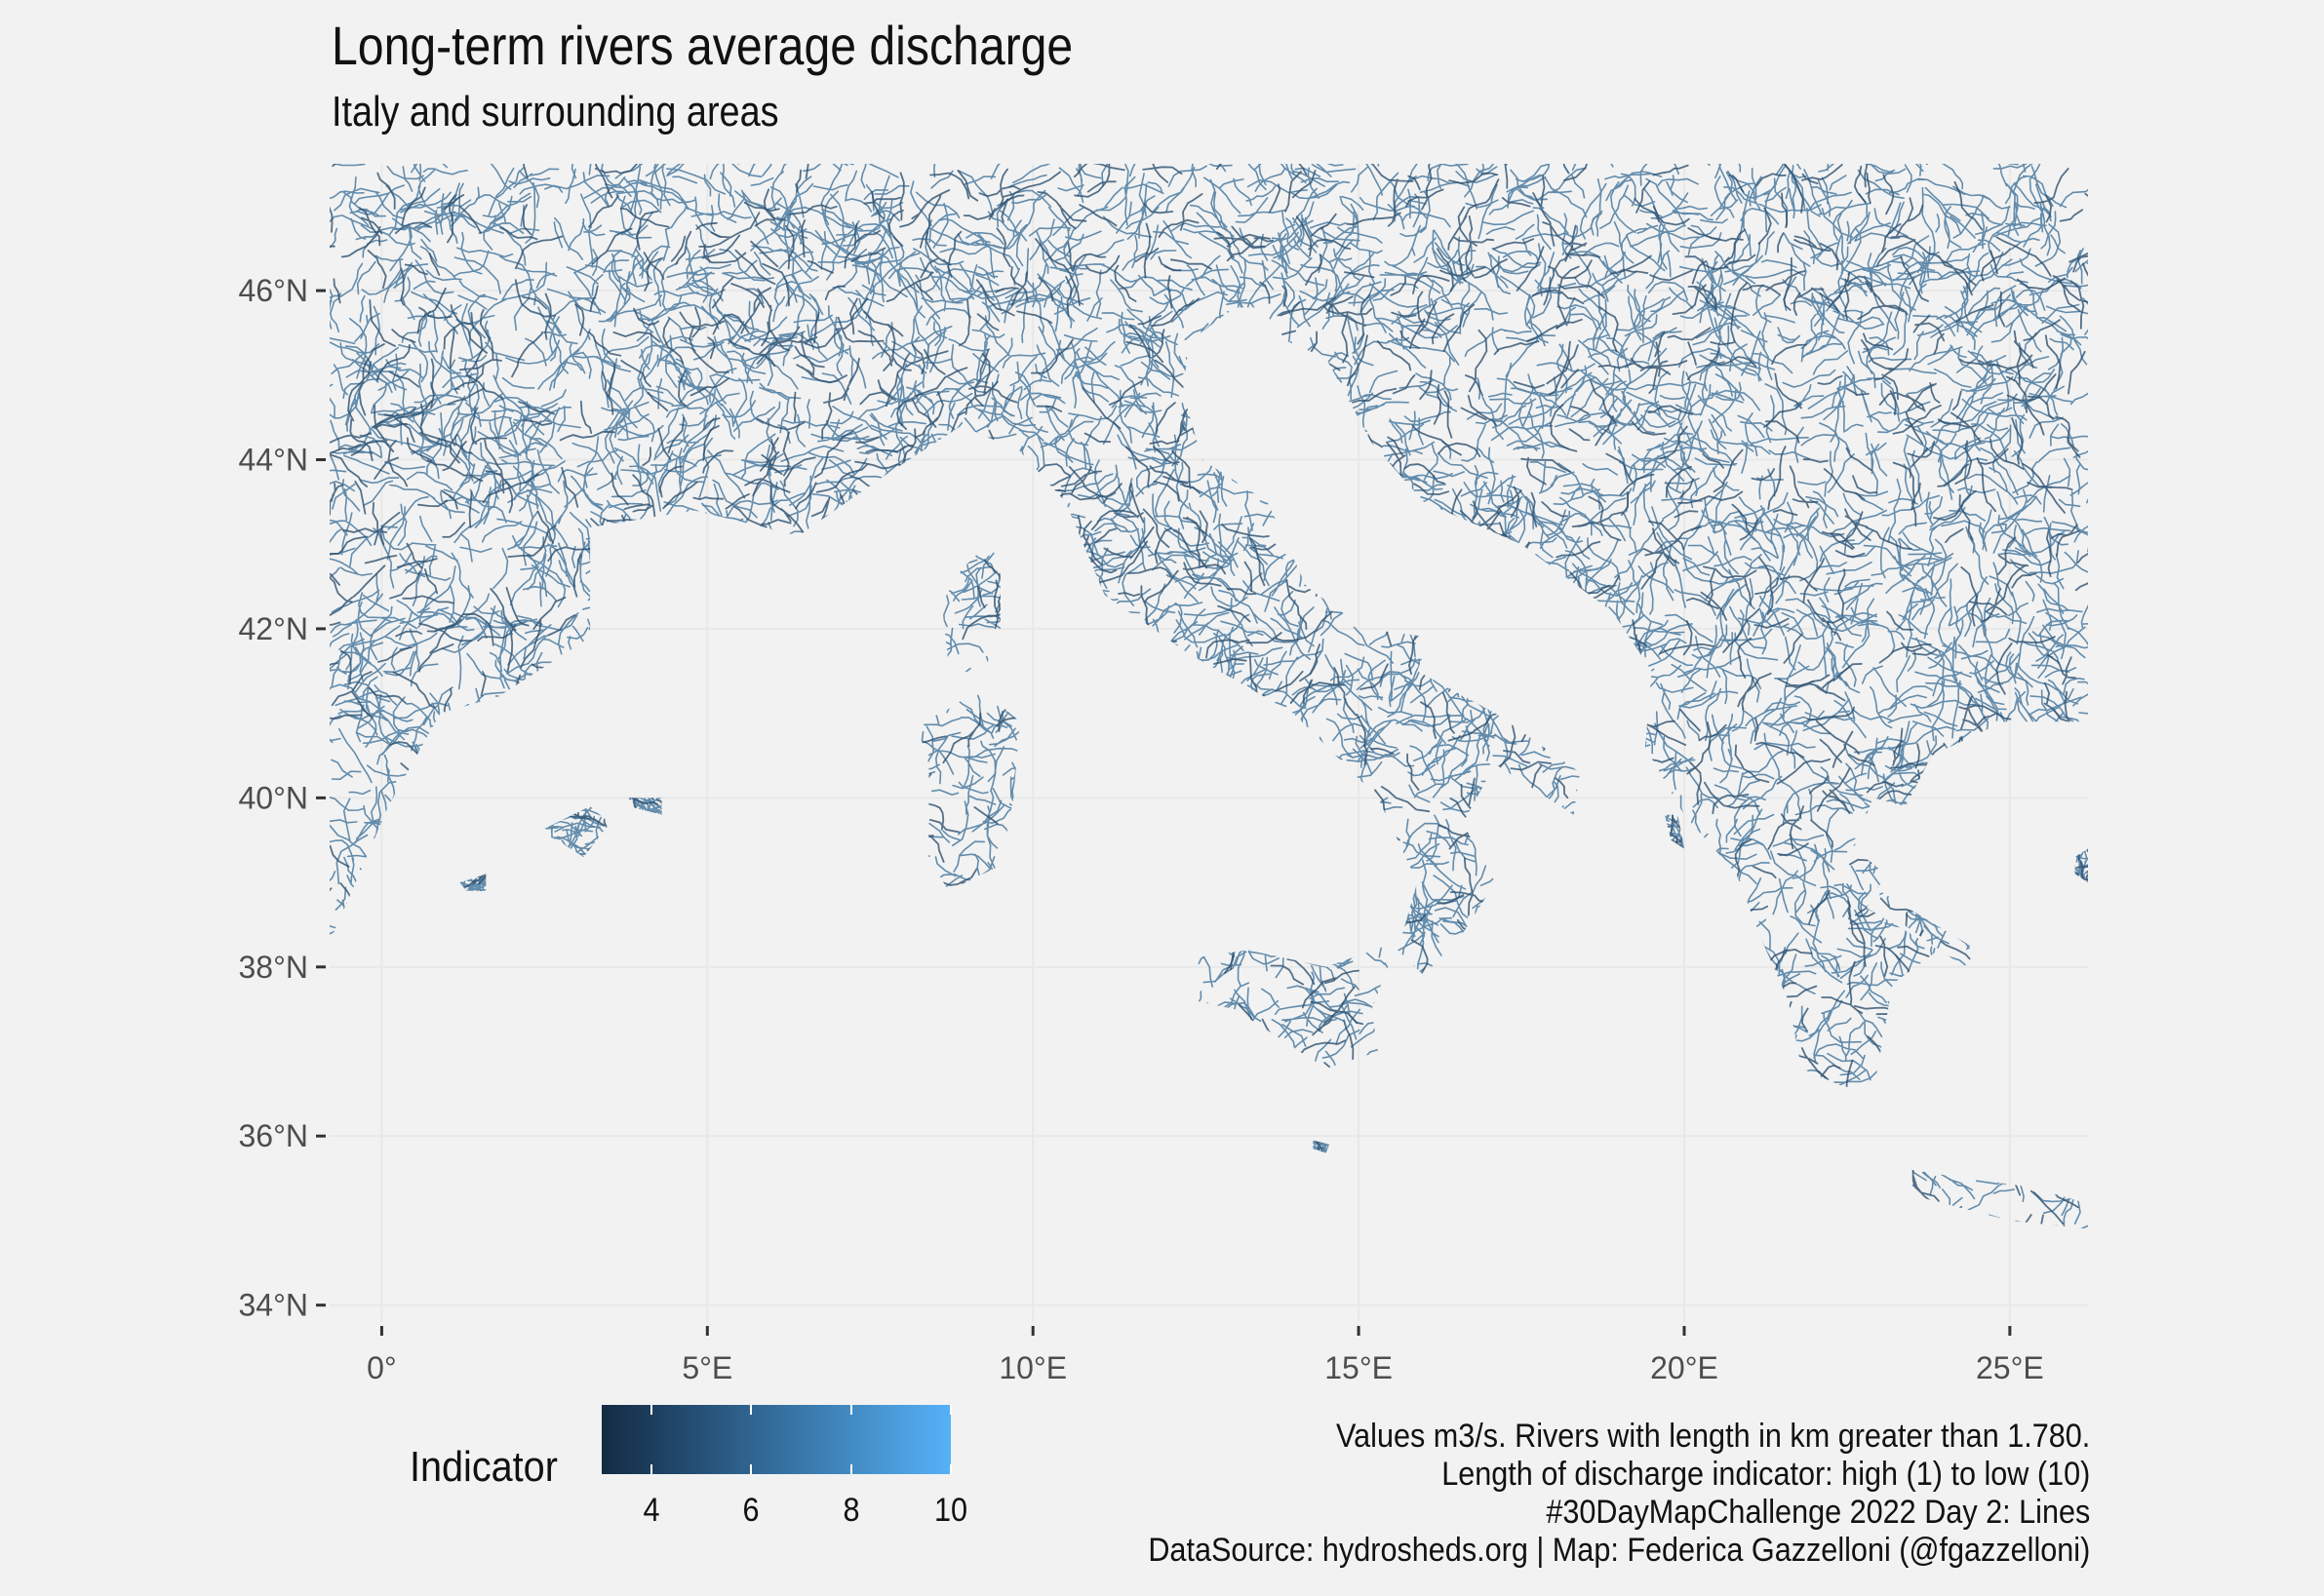 This screenshot has height=1596, width=2324. I want to click on longitude-axis: 0° 5°E 10°E 15°E 20°E 25°E, so click(1205, 1356).